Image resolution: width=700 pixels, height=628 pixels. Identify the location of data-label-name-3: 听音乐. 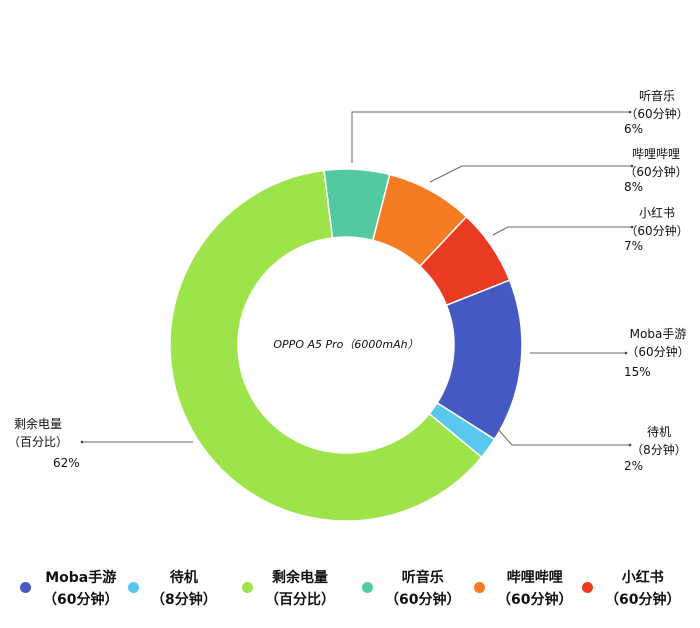
(657, 95).